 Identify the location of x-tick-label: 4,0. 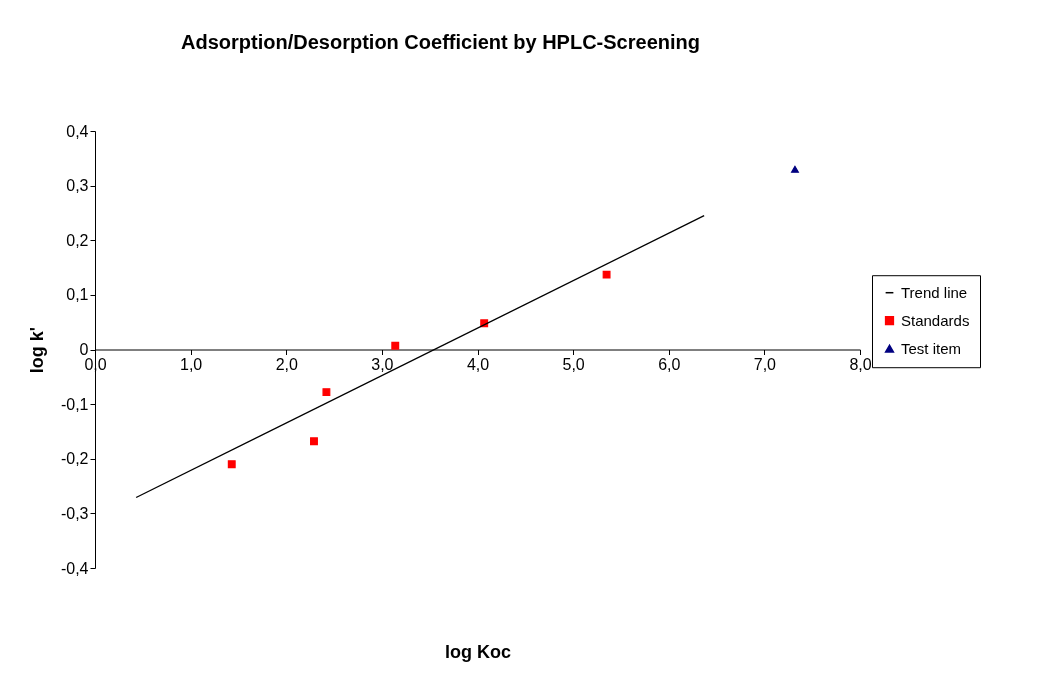
(478, 364).